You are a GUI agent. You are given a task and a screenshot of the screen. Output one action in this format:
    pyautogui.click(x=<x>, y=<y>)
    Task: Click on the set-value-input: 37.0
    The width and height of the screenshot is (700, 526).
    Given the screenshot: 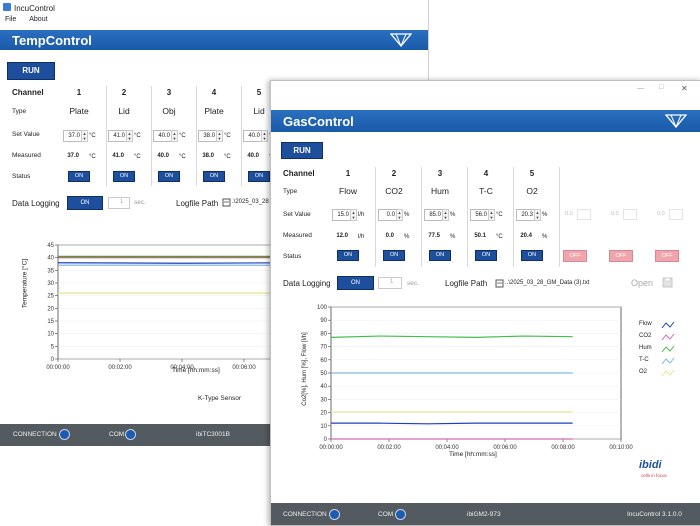 What is the action you would take?
    pyautogui.click(x=72, y=136)
    